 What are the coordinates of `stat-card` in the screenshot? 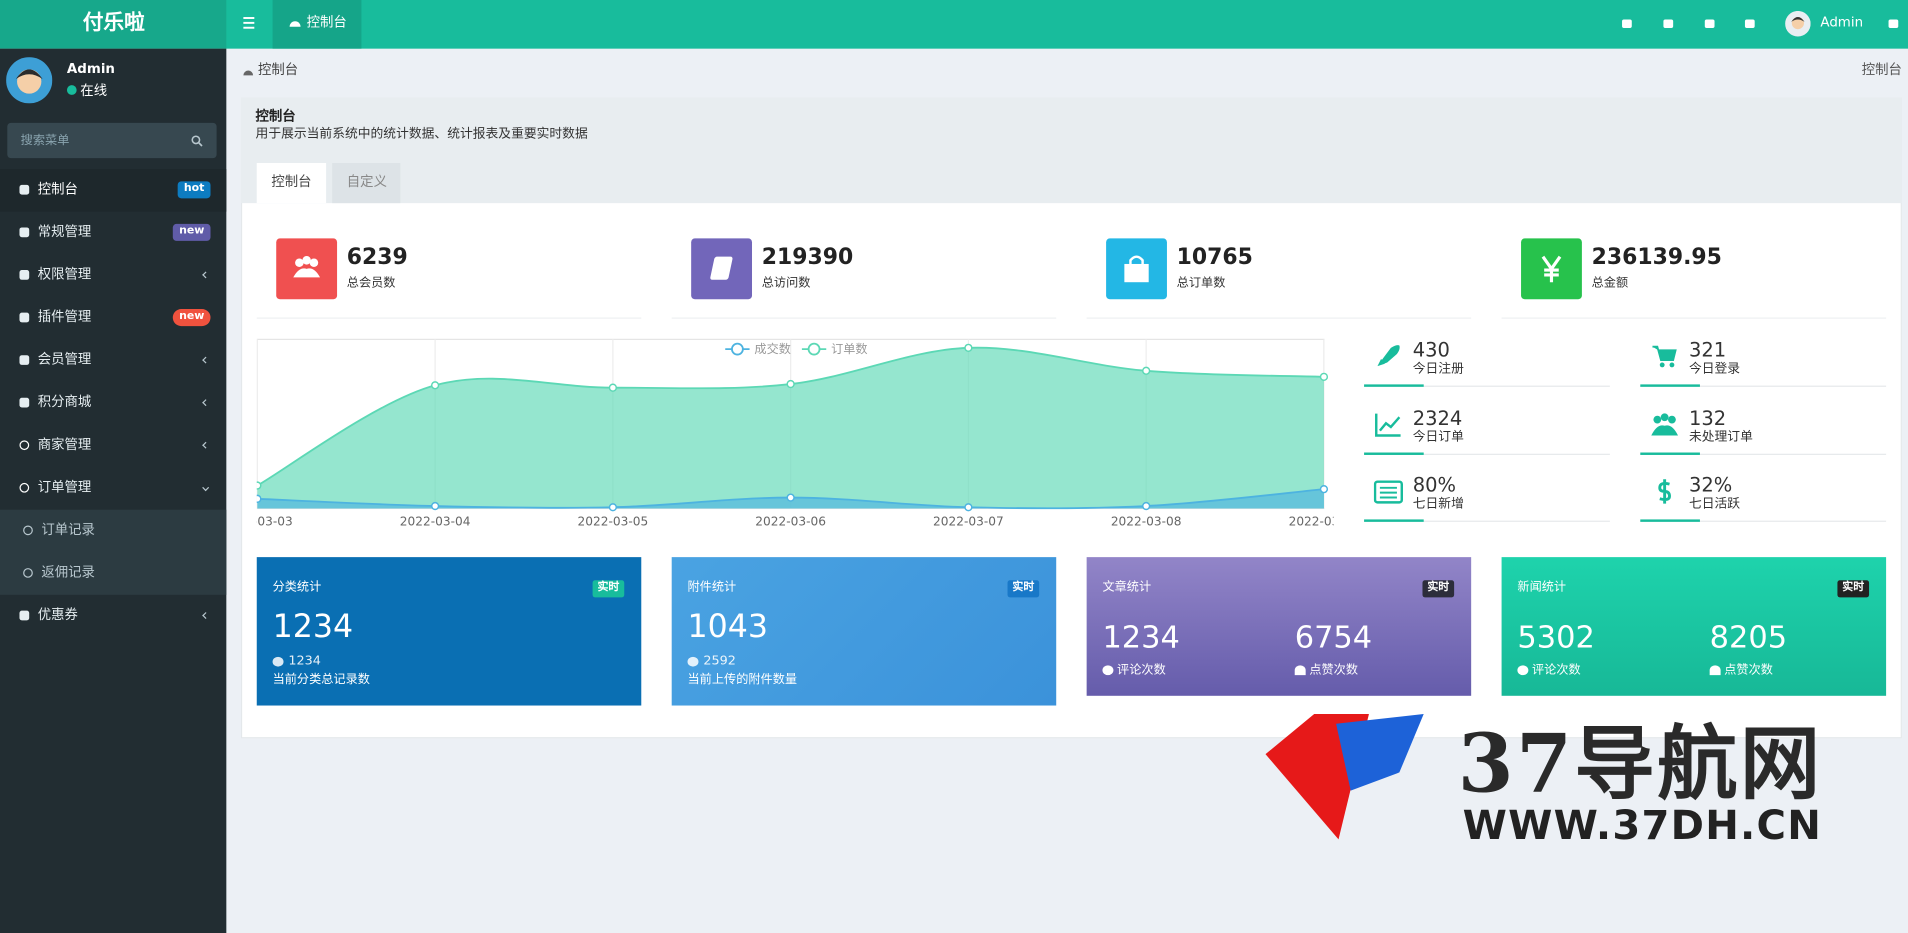 It's located at (1279, 626).